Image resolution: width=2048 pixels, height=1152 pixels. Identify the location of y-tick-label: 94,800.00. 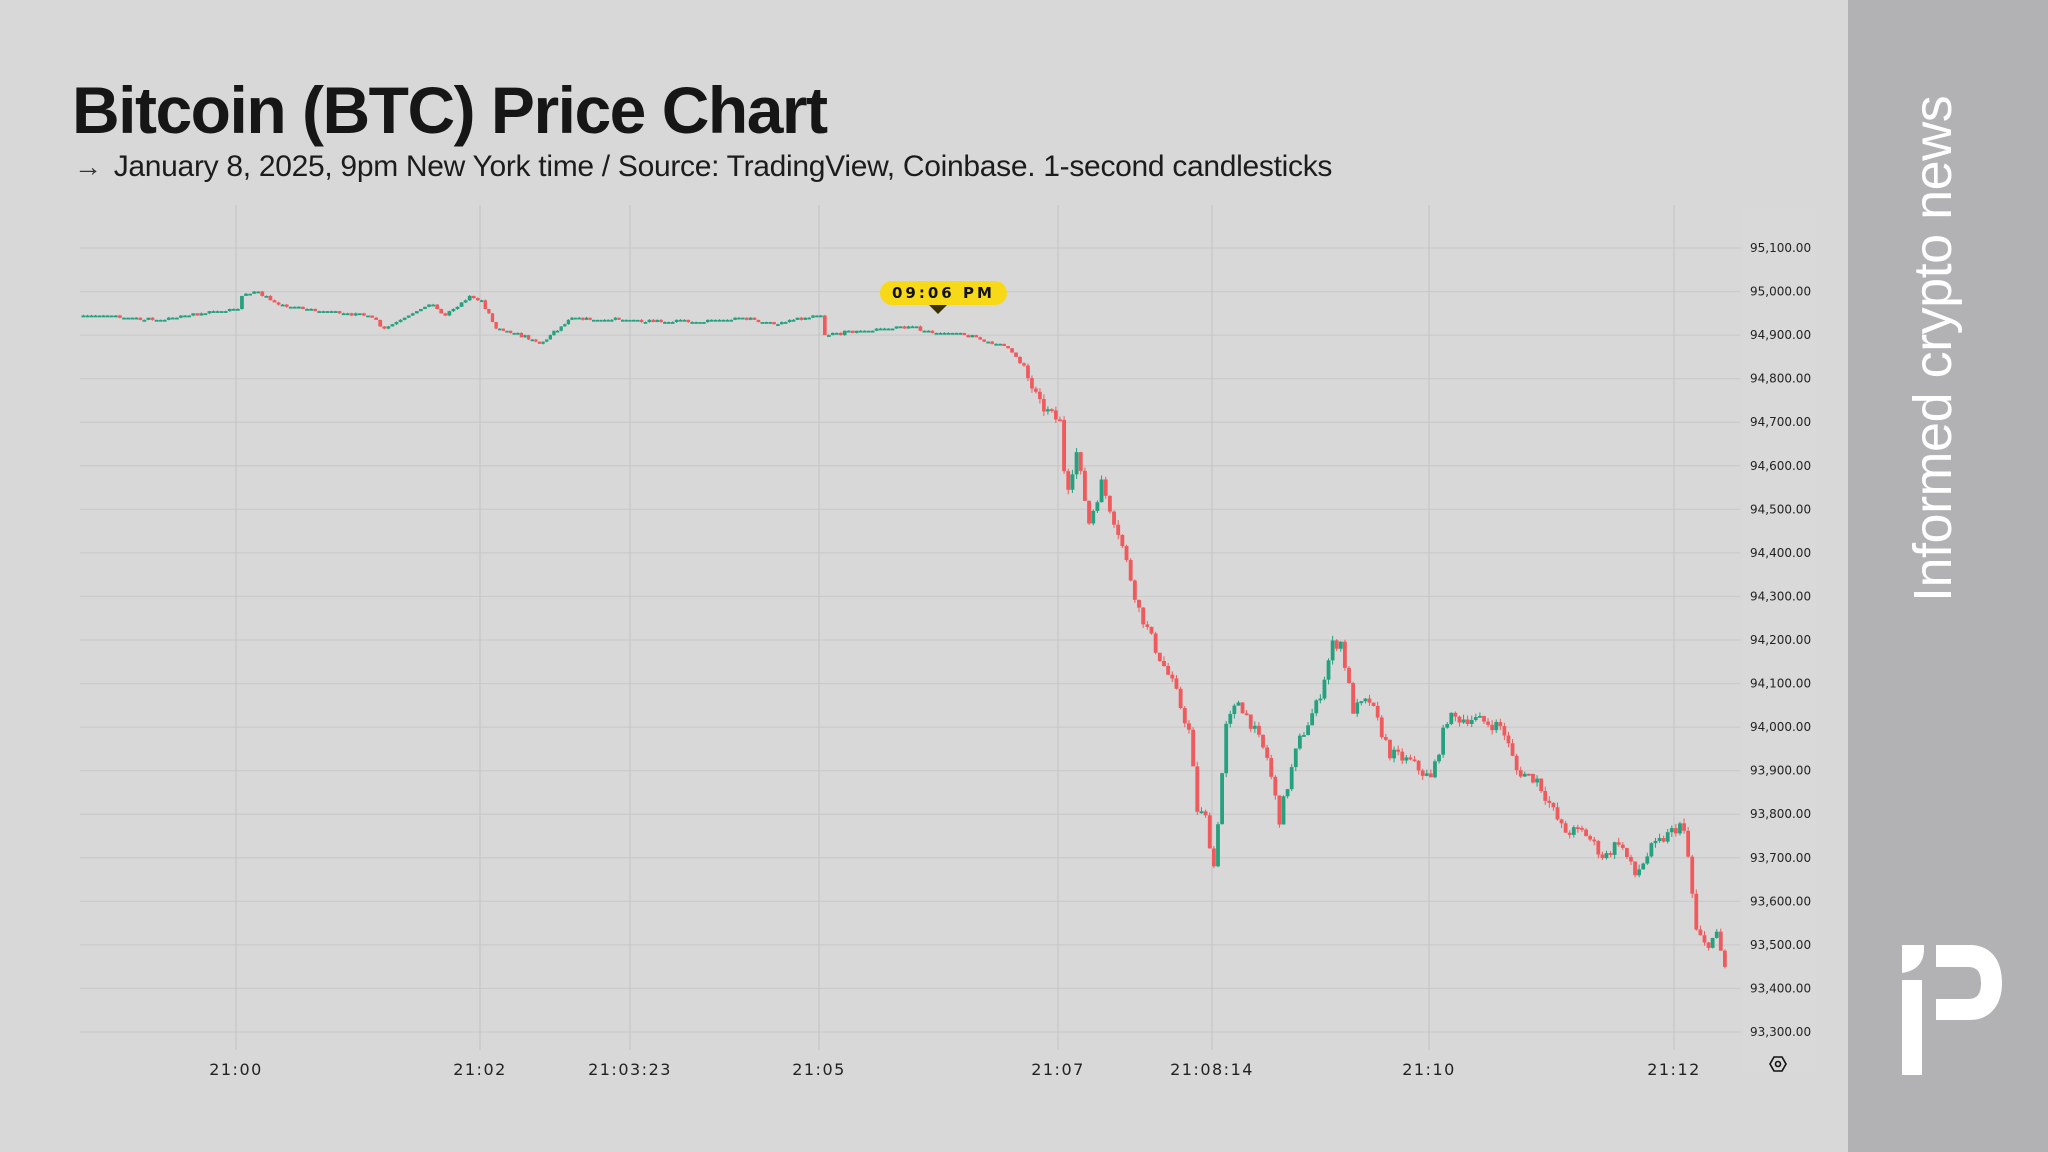
(1780, 379).